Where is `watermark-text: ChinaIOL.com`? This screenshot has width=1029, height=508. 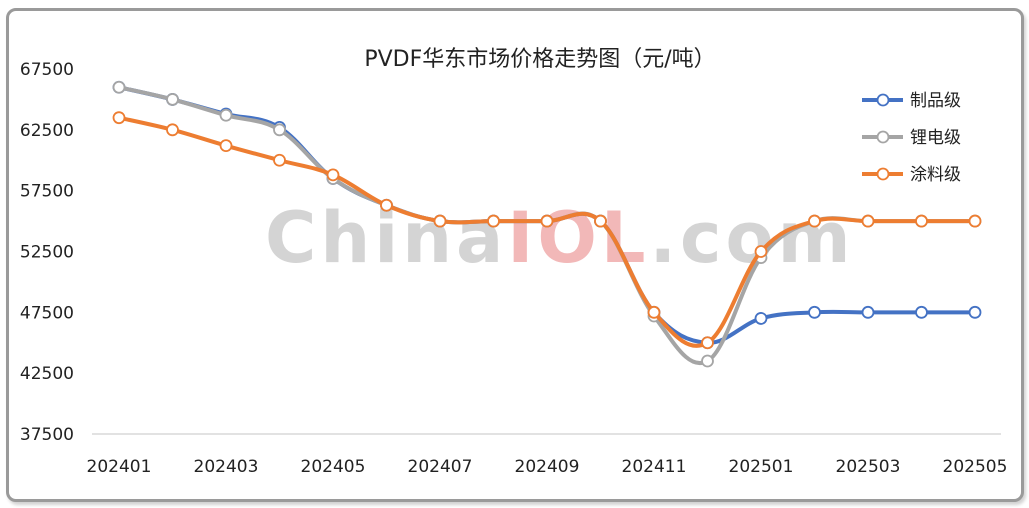 watermark-text: ChinaIOL.com is located at coordinates (560, 238).